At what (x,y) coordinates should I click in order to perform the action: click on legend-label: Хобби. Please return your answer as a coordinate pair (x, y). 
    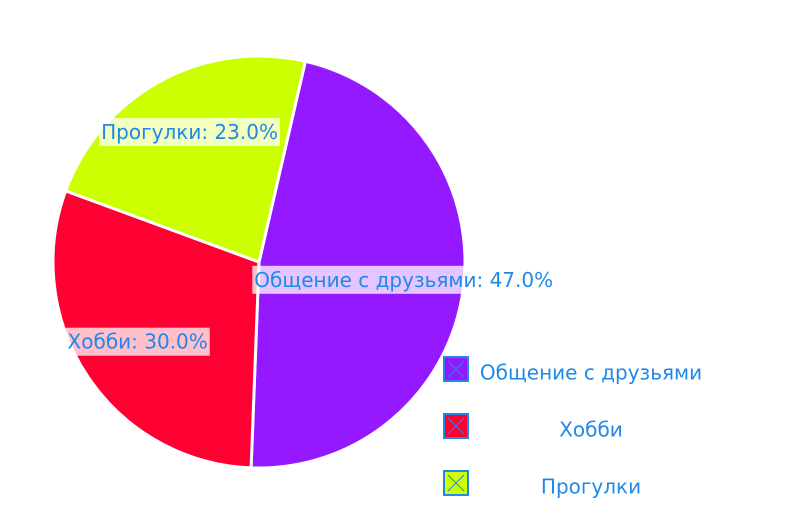
    Looking at the image, I should click on (591, 430).